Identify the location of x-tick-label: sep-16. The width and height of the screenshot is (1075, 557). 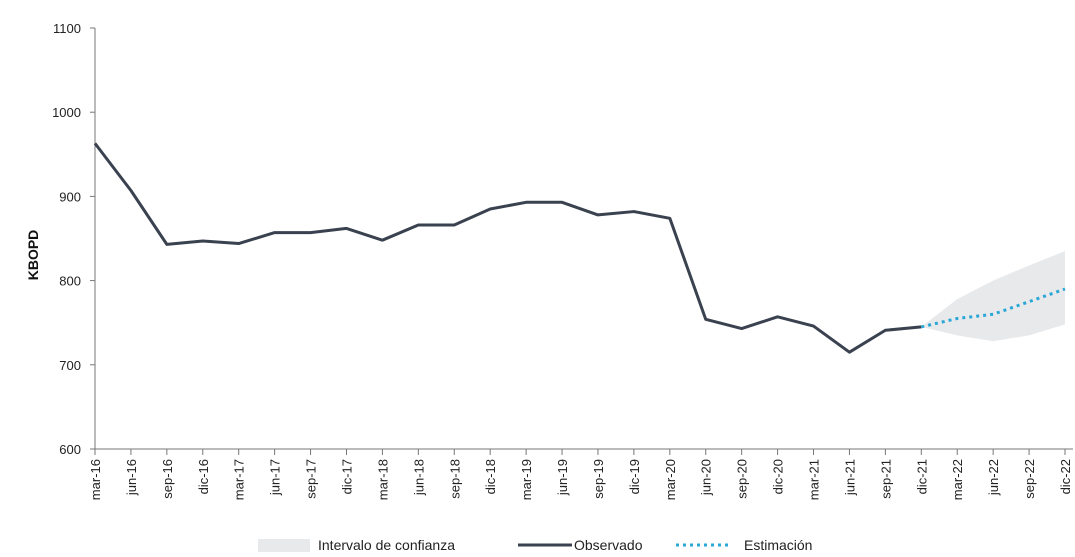
(167, 479).